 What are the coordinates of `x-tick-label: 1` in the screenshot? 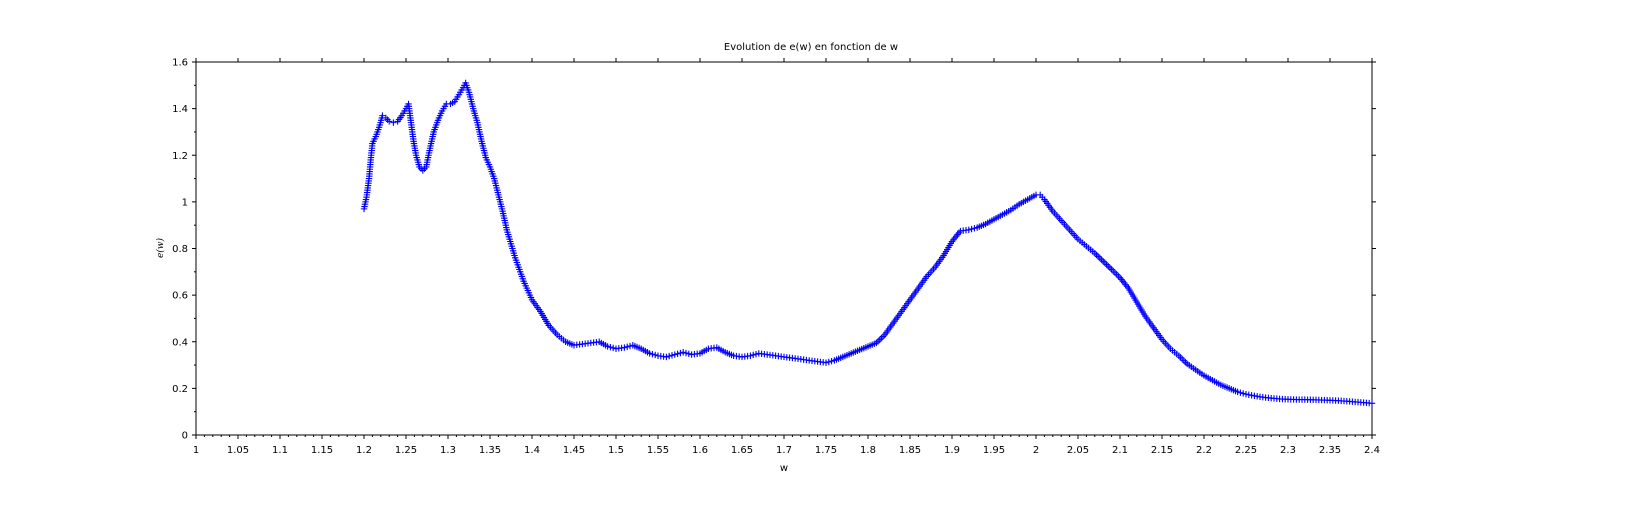 It's located at (196, 450).